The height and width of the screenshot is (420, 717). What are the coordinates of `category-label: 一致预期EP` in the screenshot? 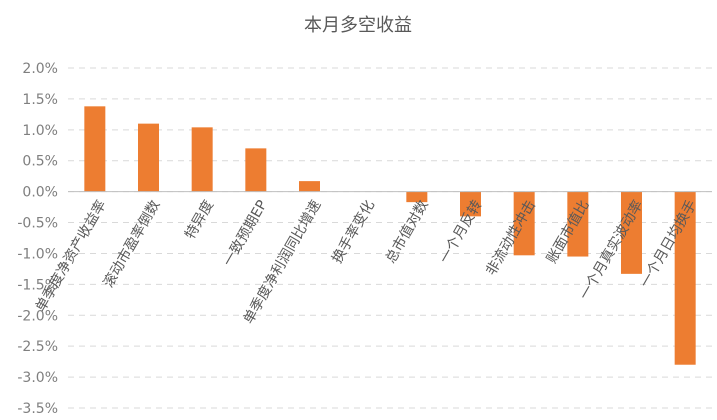 It's located at (245, 233).